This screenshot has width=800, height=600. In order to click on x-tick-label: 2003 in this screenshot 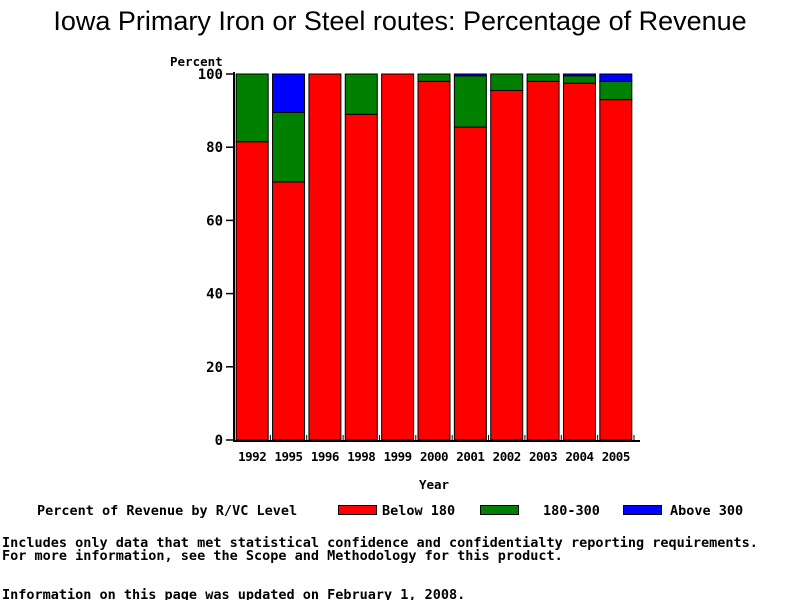, I will do `click(543, 456)`.